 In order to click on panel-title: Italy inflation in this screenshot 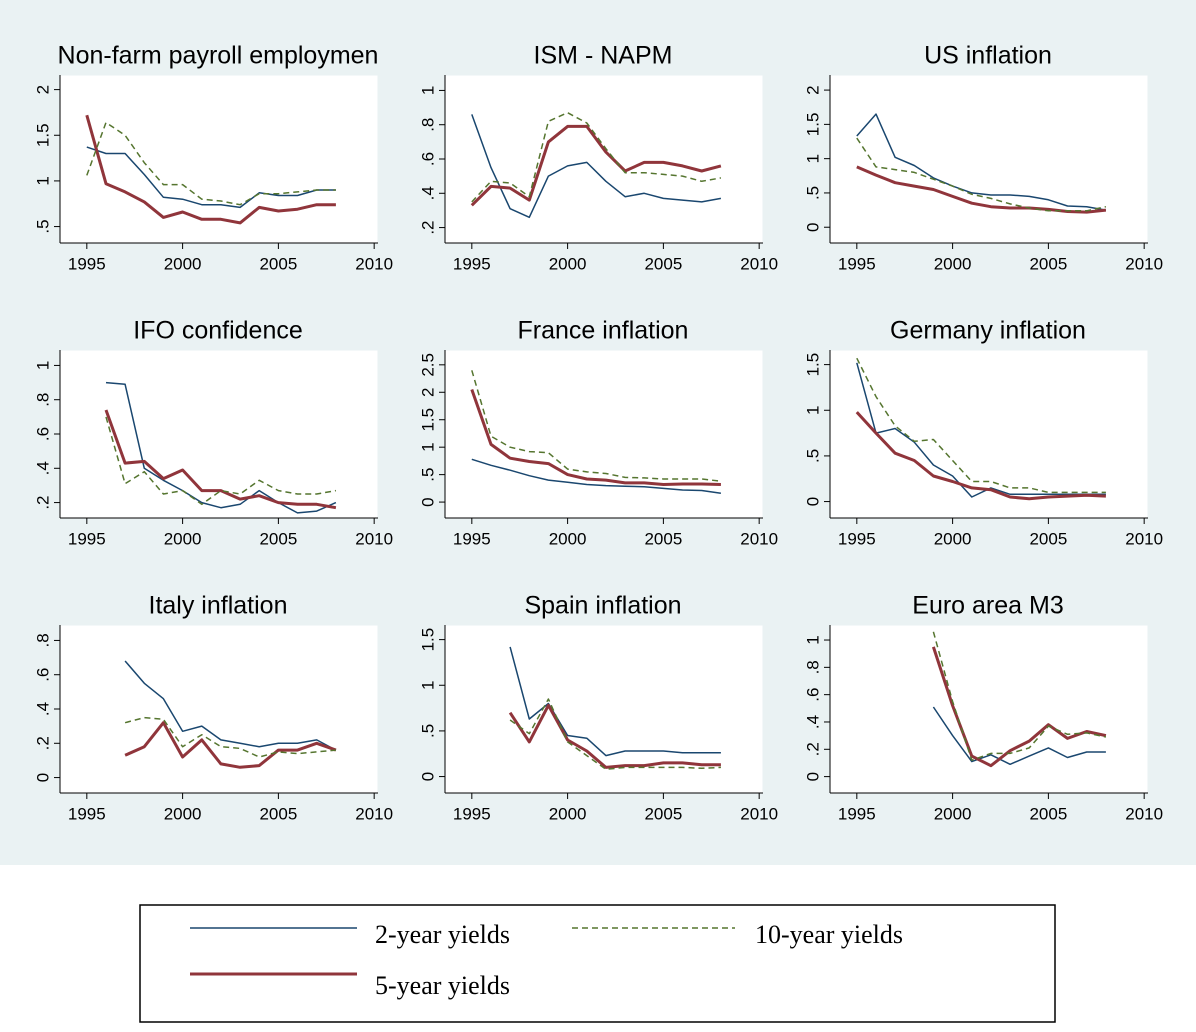, I will do `click(218, 606)`.